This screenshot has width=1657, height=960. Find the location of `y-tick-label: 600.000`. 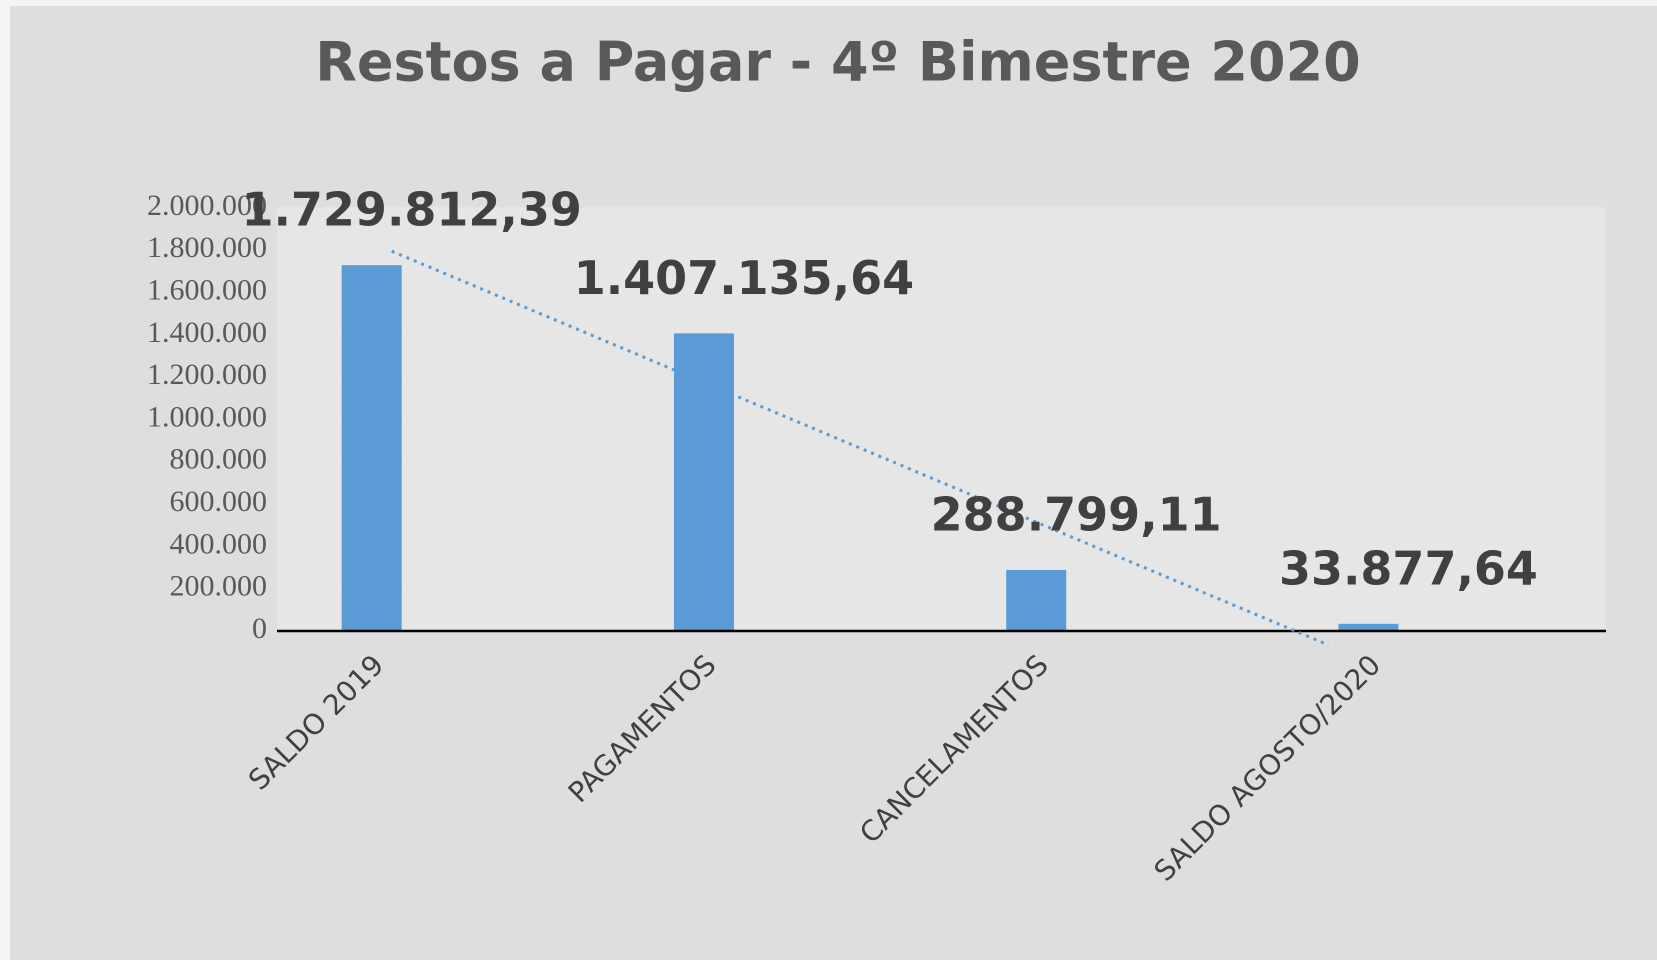

y-tick-label: 600.000 is located at coordinates (219, 501).